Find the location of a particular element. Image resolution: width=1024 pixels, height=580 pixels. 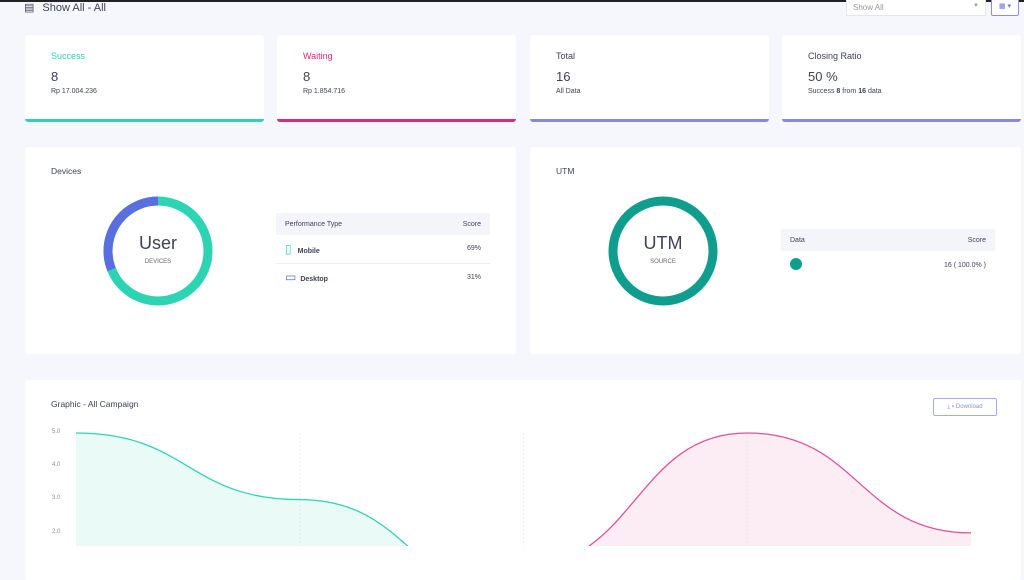

device-label: Mobile is located at coordinates (308, 251).